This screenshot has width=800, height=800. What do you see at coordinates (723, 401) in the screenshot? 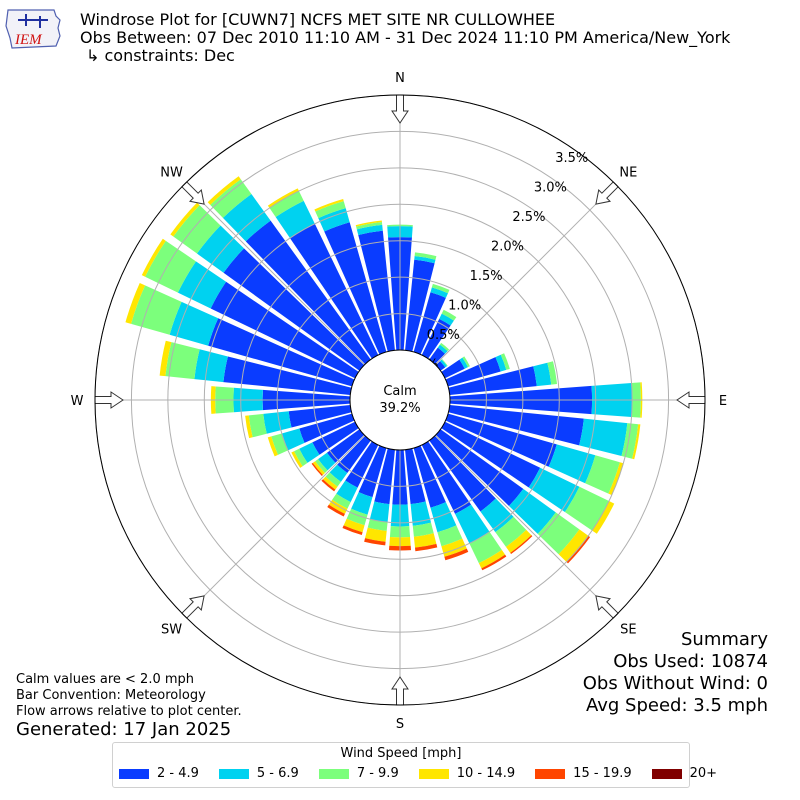
I see `direction-label: E` at bounding box center [723, 401].